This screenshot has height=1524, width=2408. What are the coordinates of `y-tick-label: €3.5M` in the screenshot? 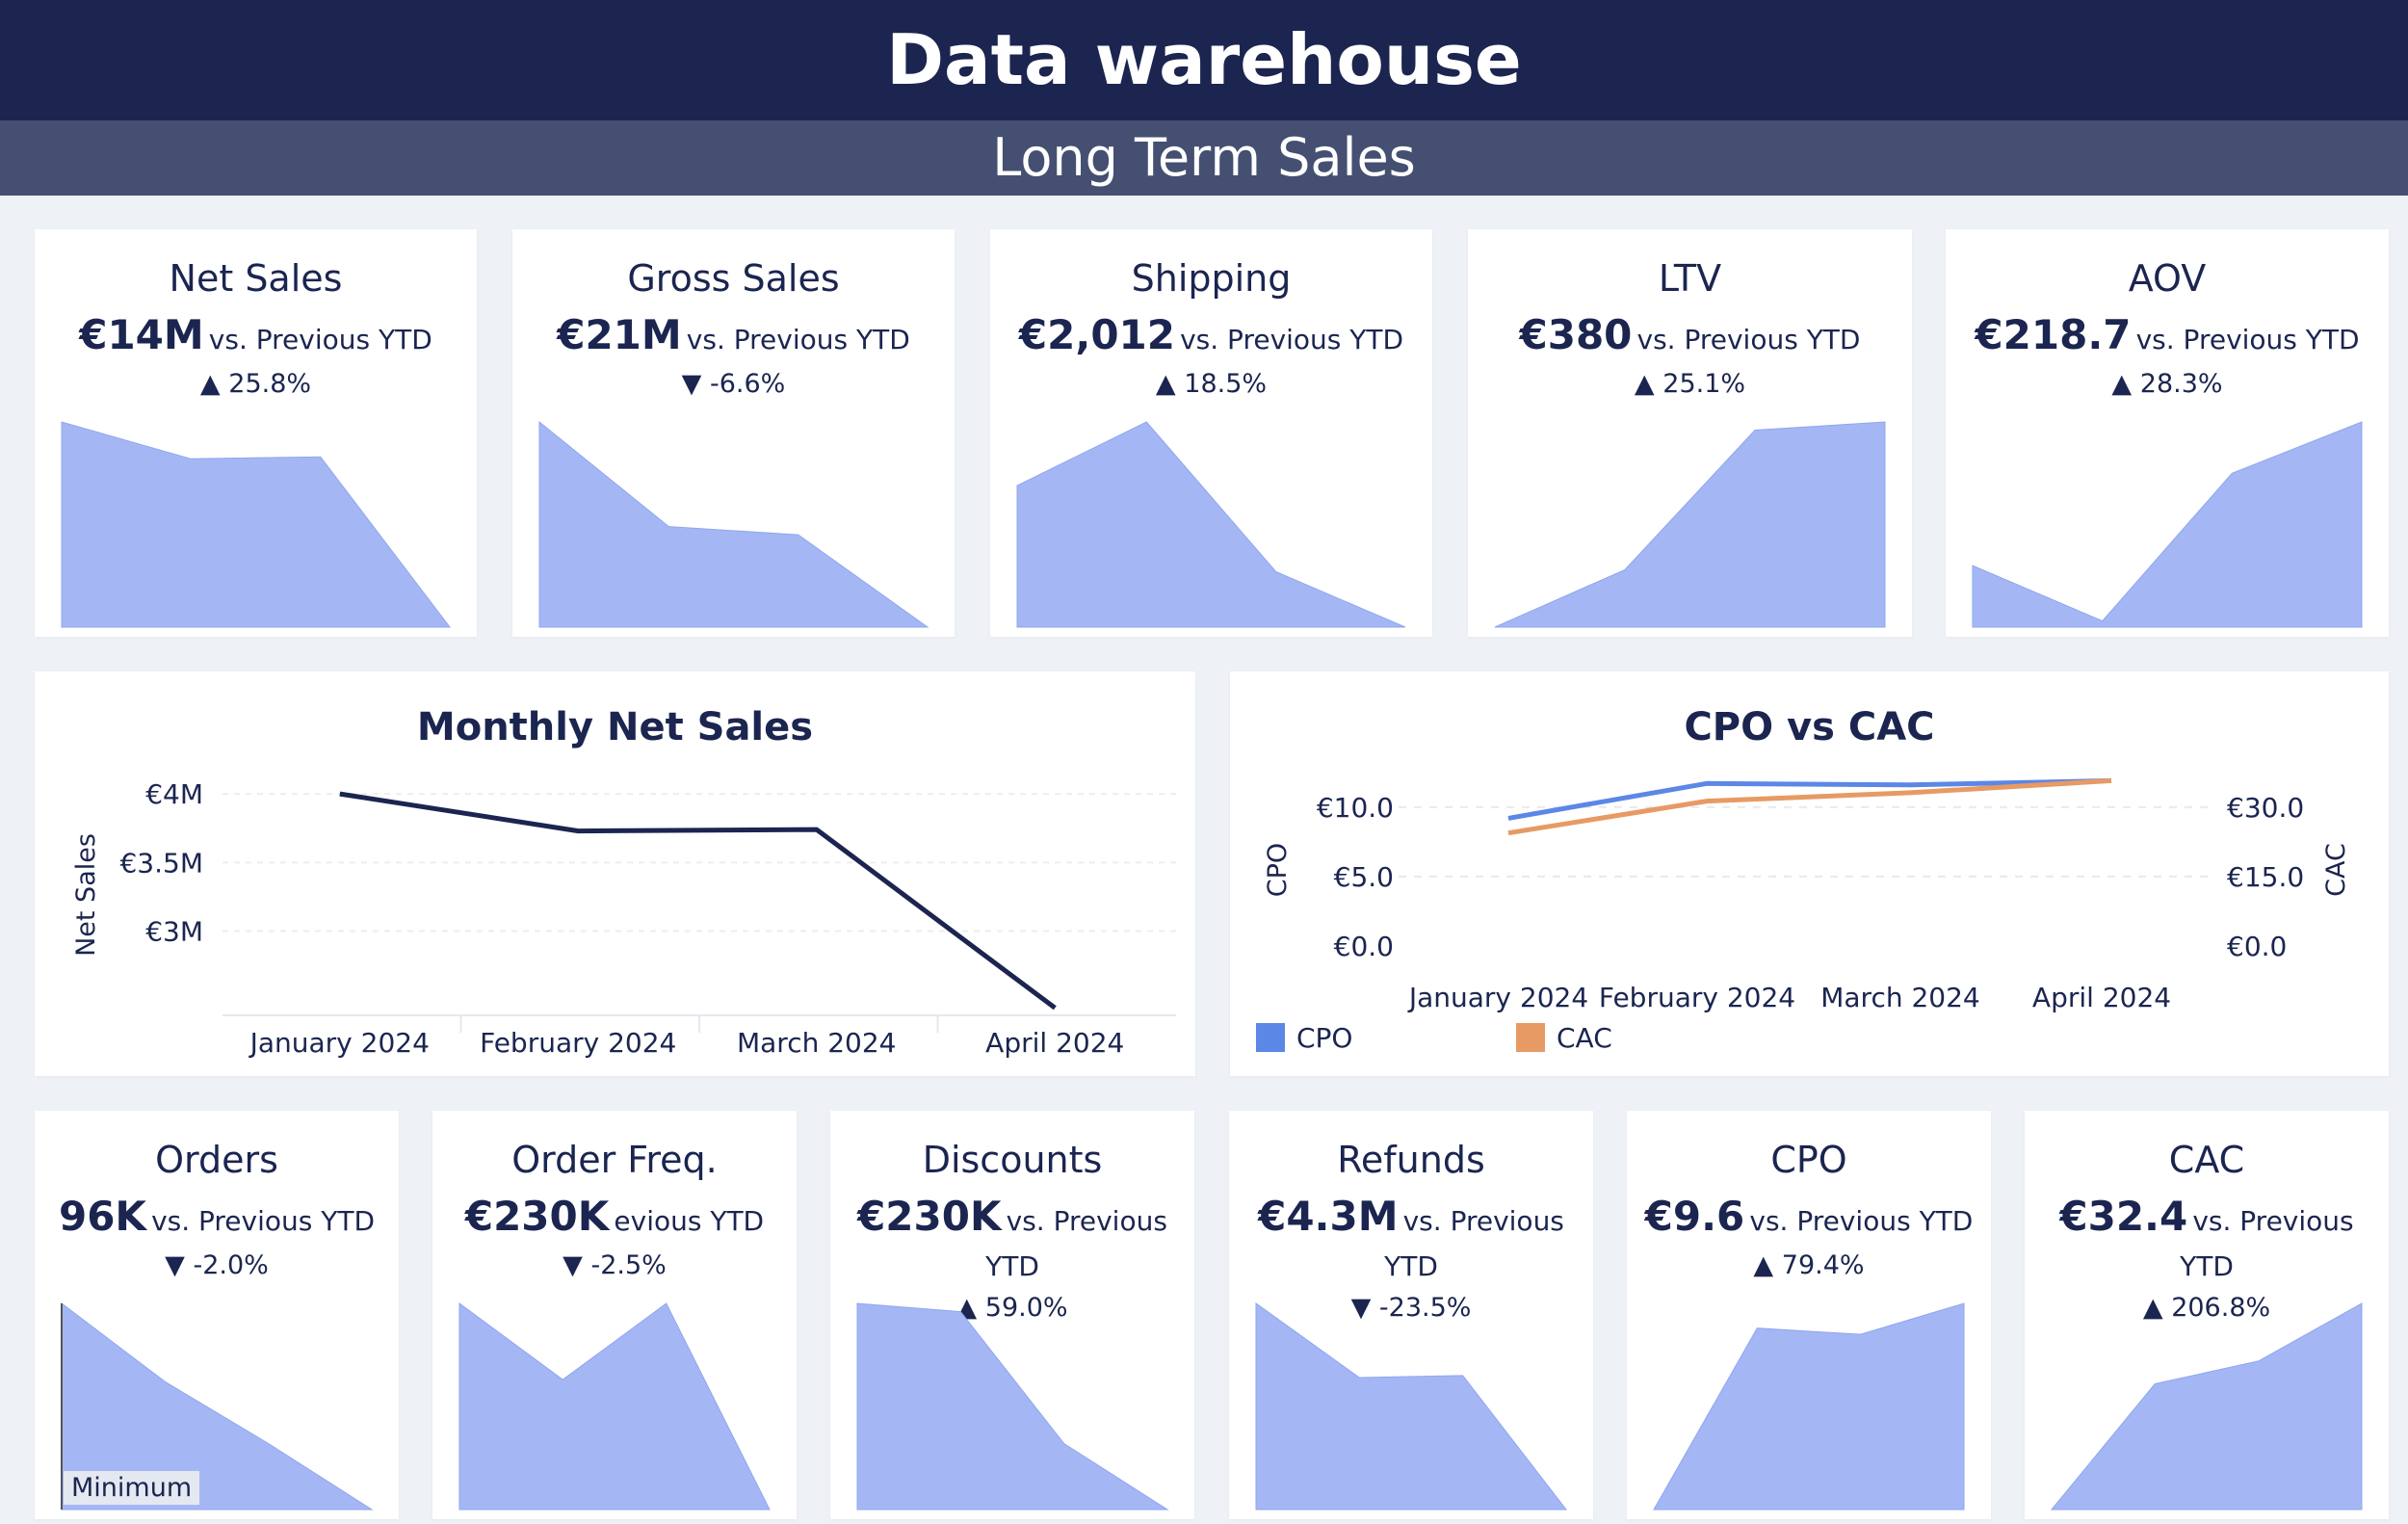 It's located at (161, 863).